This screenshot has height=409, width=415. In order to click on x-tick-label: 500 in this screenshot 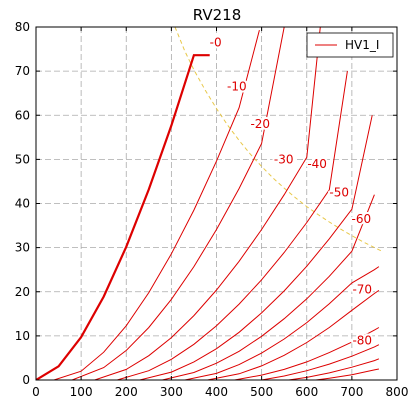, I will do `click(261, 392)`.